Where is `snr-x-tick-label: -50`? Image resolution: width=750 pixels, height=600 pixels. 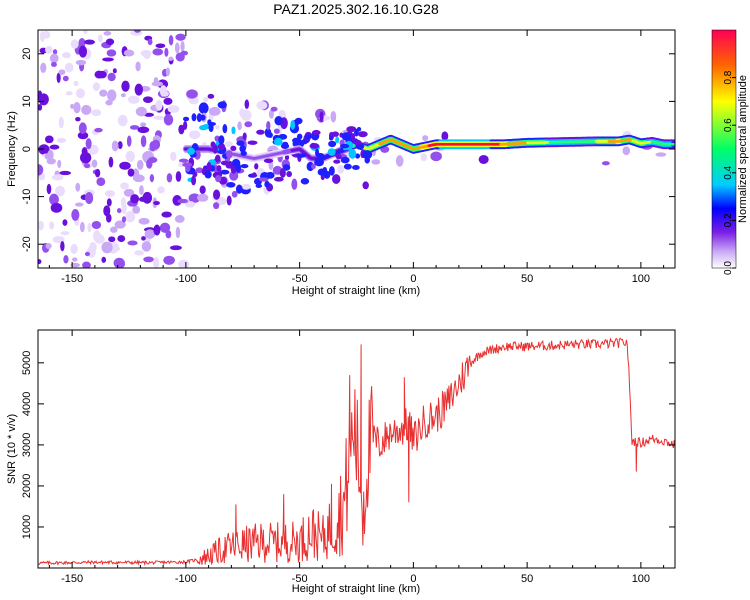
snr-x-tick-label: -50 is located at coordinates (300, 579).